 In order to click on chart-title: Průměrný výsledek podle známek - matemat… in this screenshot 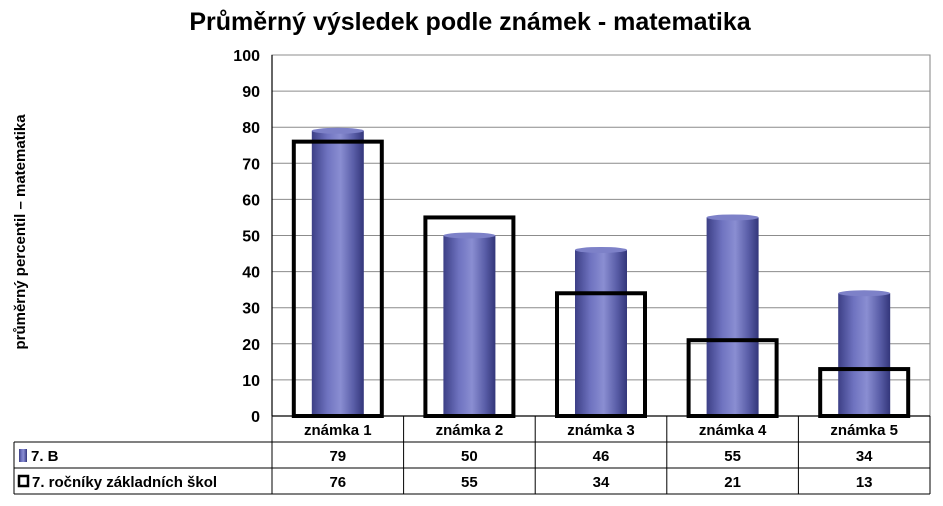, I will do `click(470, 22)`.